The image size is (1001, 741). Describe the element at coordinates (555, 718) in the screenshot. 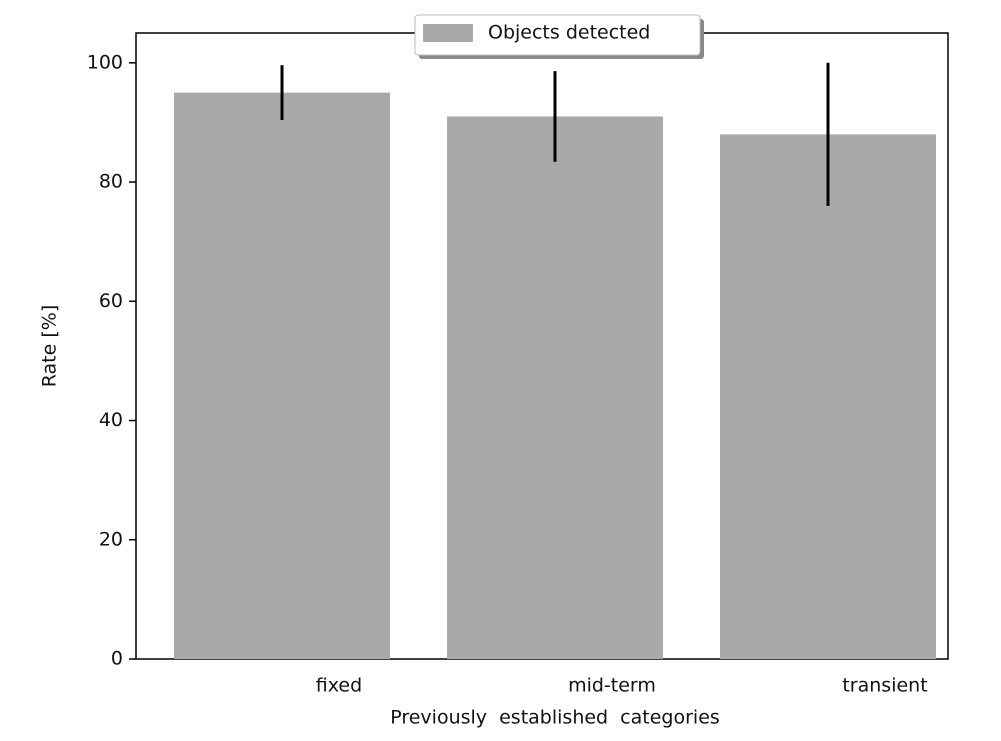

I see `x-axis-label: Previously established categories` at that location.